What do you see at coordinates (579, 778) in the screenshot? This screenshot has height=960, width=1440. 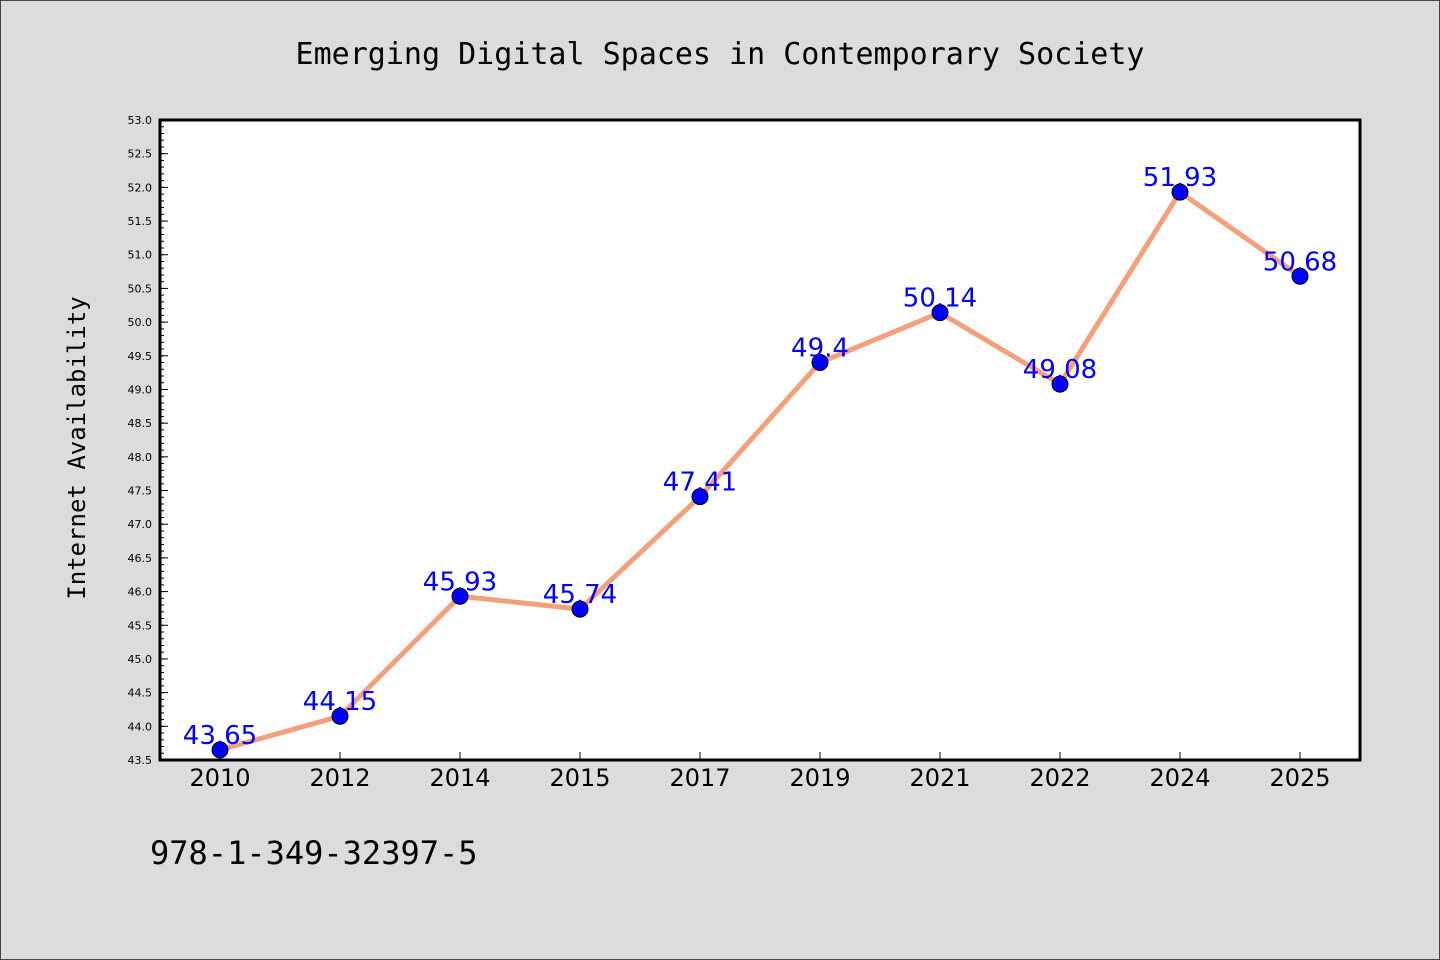 I see `x-tick-label: 2015` at bounding box center [579, 778].